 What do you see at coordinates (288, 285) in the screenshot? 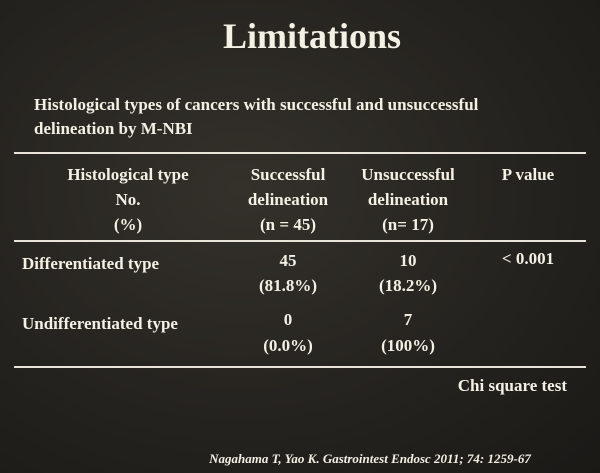
I see `cell: (81.8%)` at bounding box center [288, 285].